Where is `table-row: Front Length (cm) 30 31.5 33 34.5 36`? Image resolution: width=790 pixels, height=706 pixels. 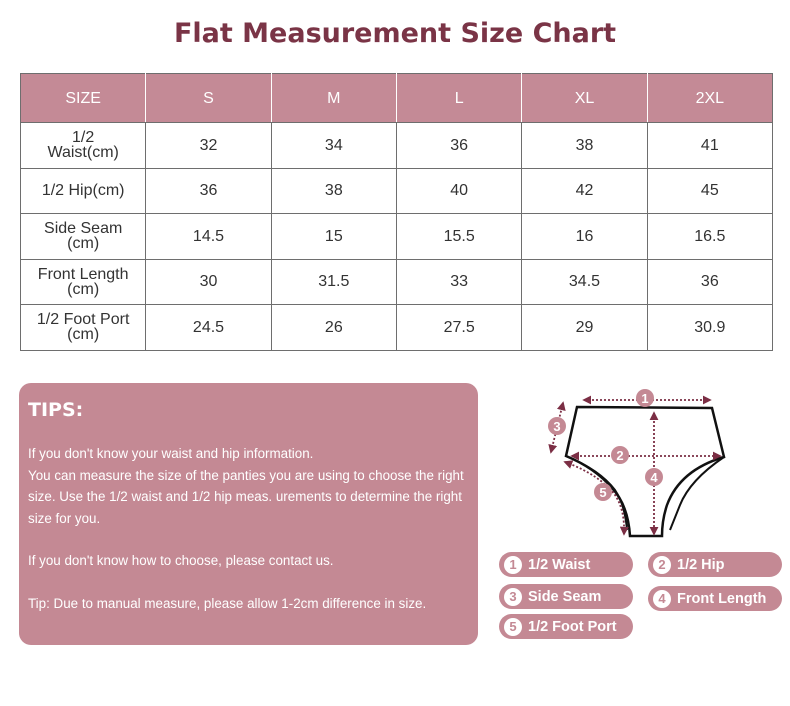 table-row: Front Length (cm) 30 31.5 33 34.5 36 is located at coordinates (396, 281).